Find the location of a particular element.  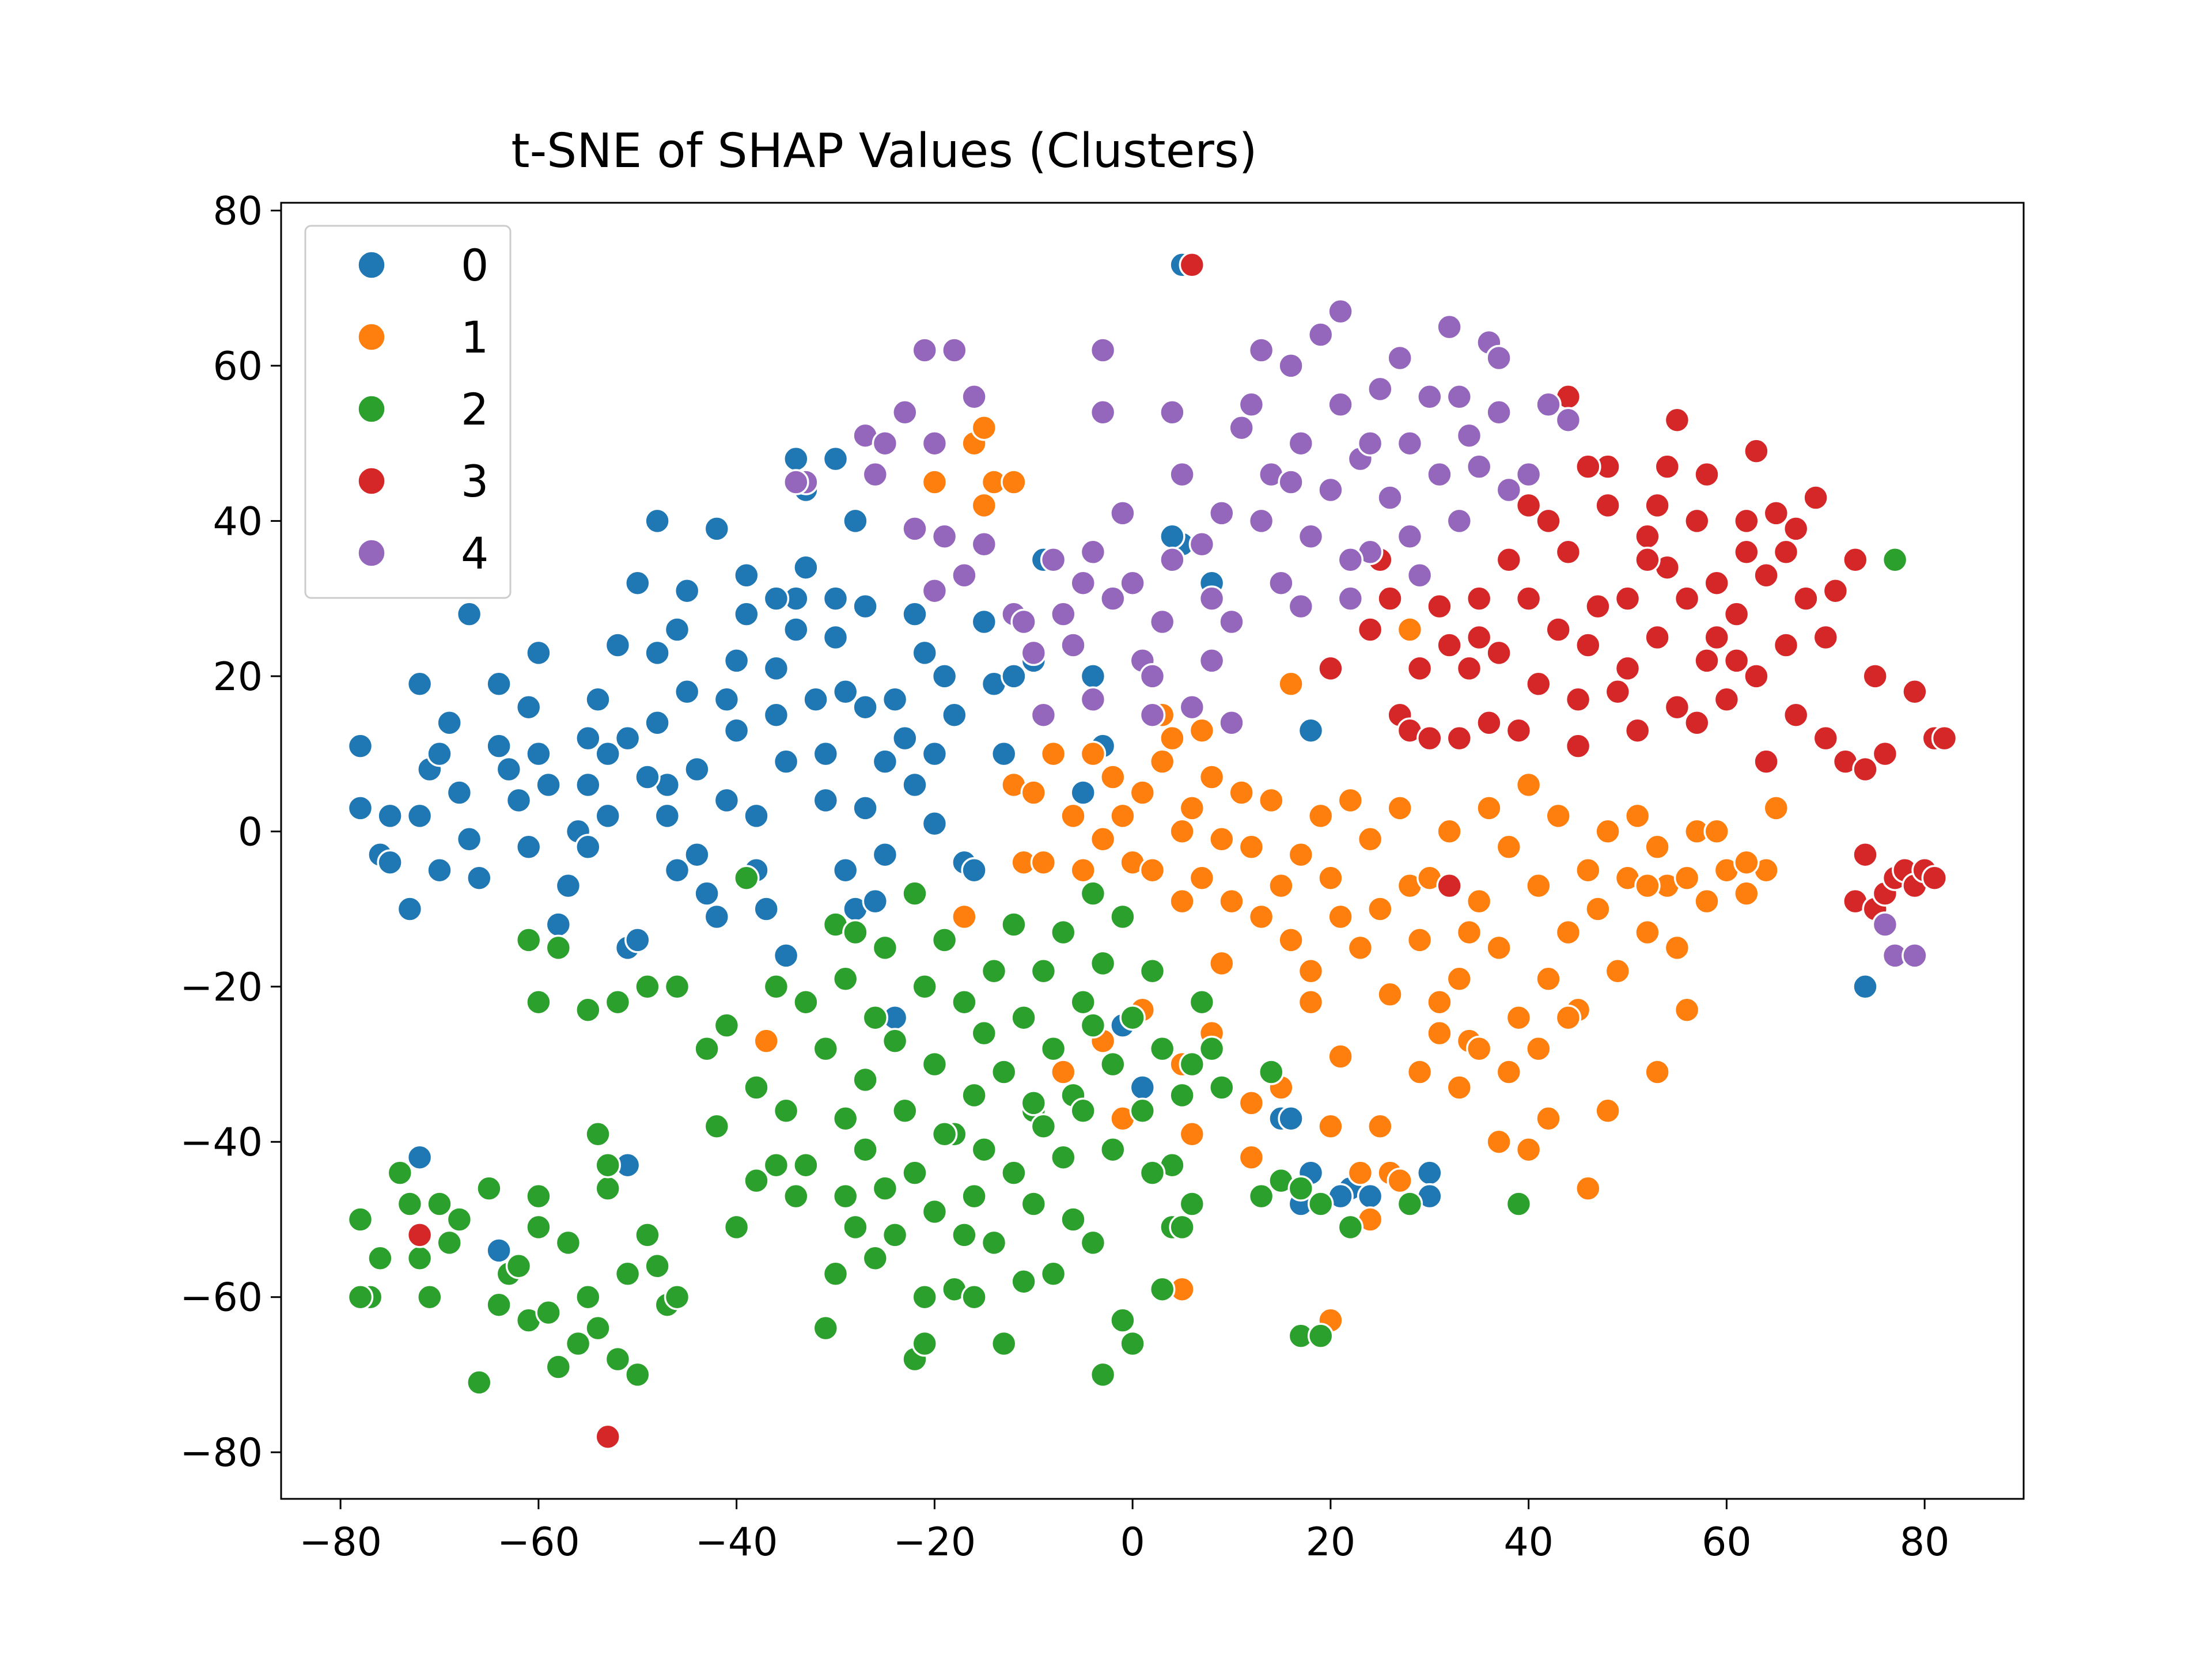

y-tick-label: 60 is located at coordinates (238, 366).